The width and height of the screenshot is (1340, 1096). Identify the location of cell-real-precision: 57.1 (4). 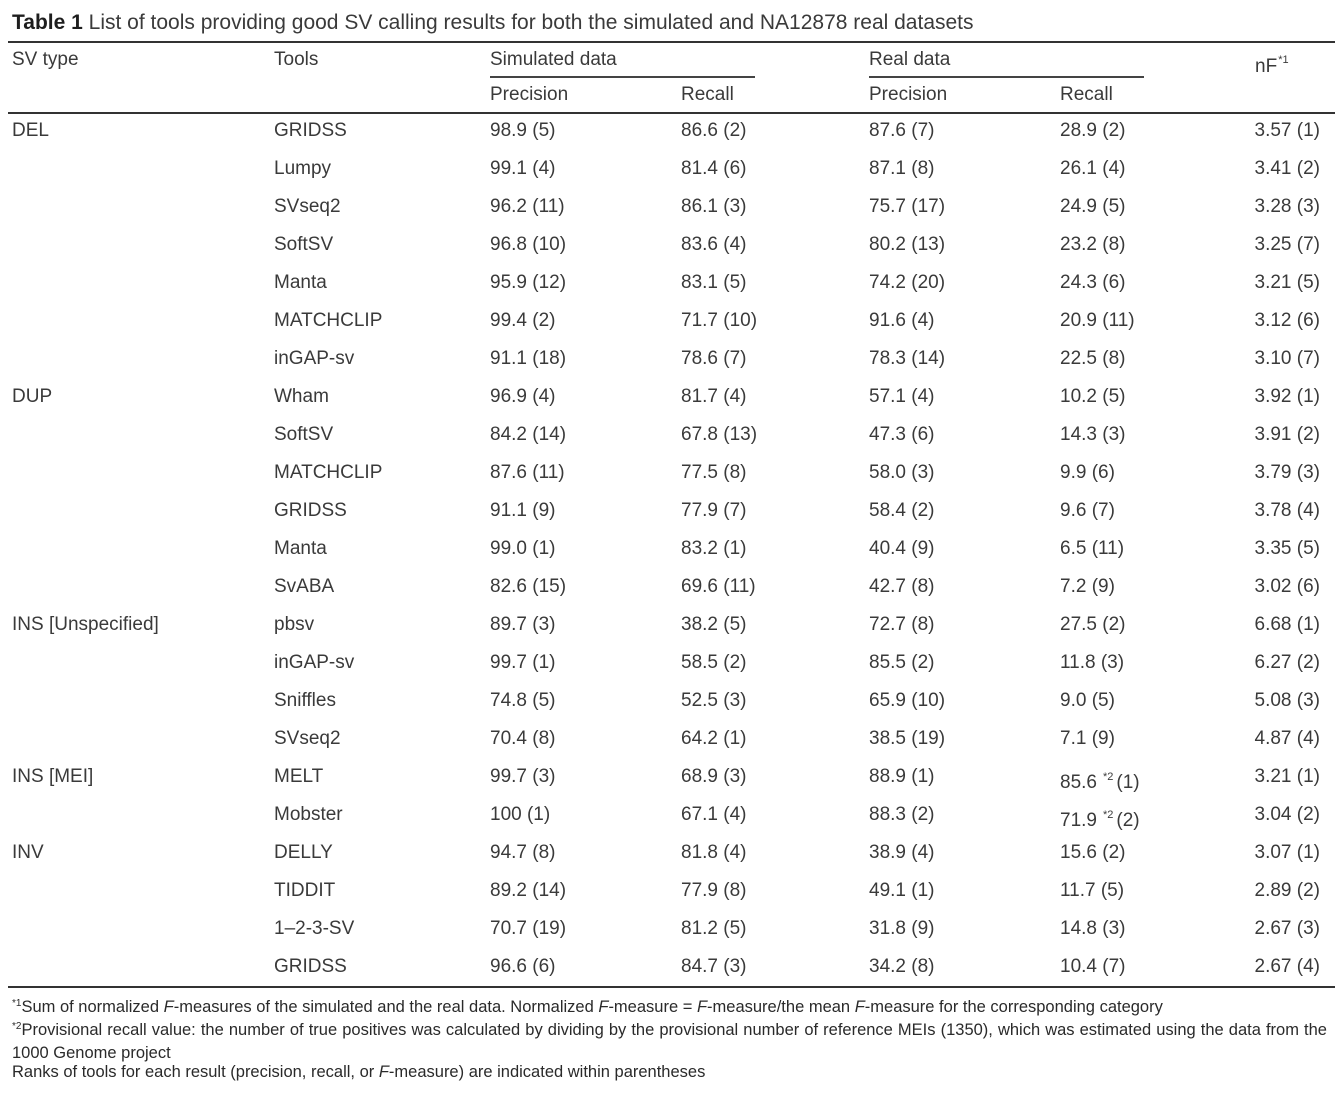
(902, 396).